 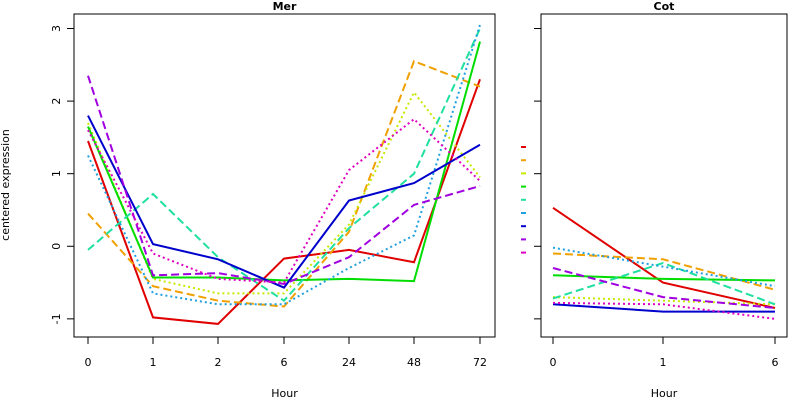 I want to click on x-tick-label: 2, so click(x=218, y=362).